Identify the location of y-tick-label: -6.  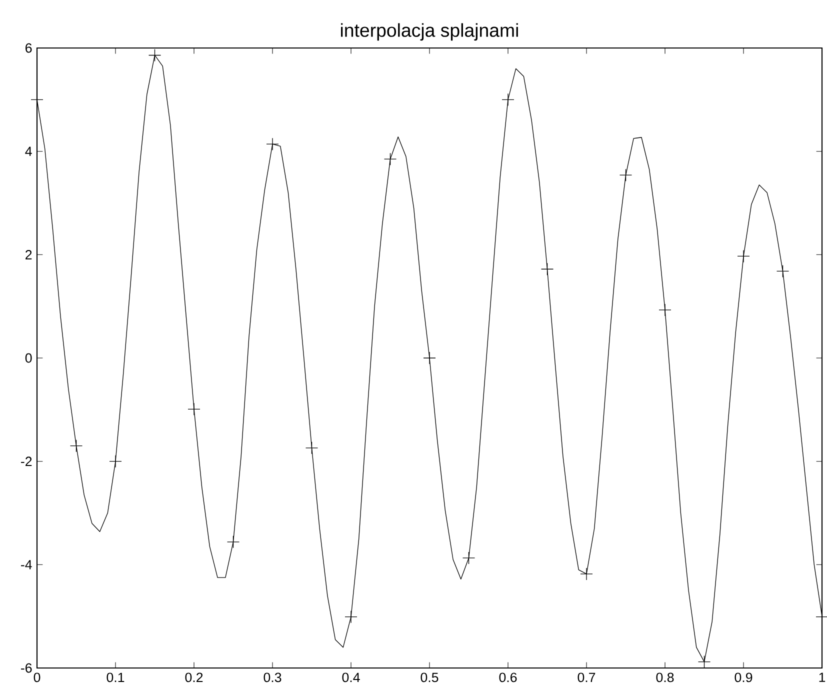
(26, 668).